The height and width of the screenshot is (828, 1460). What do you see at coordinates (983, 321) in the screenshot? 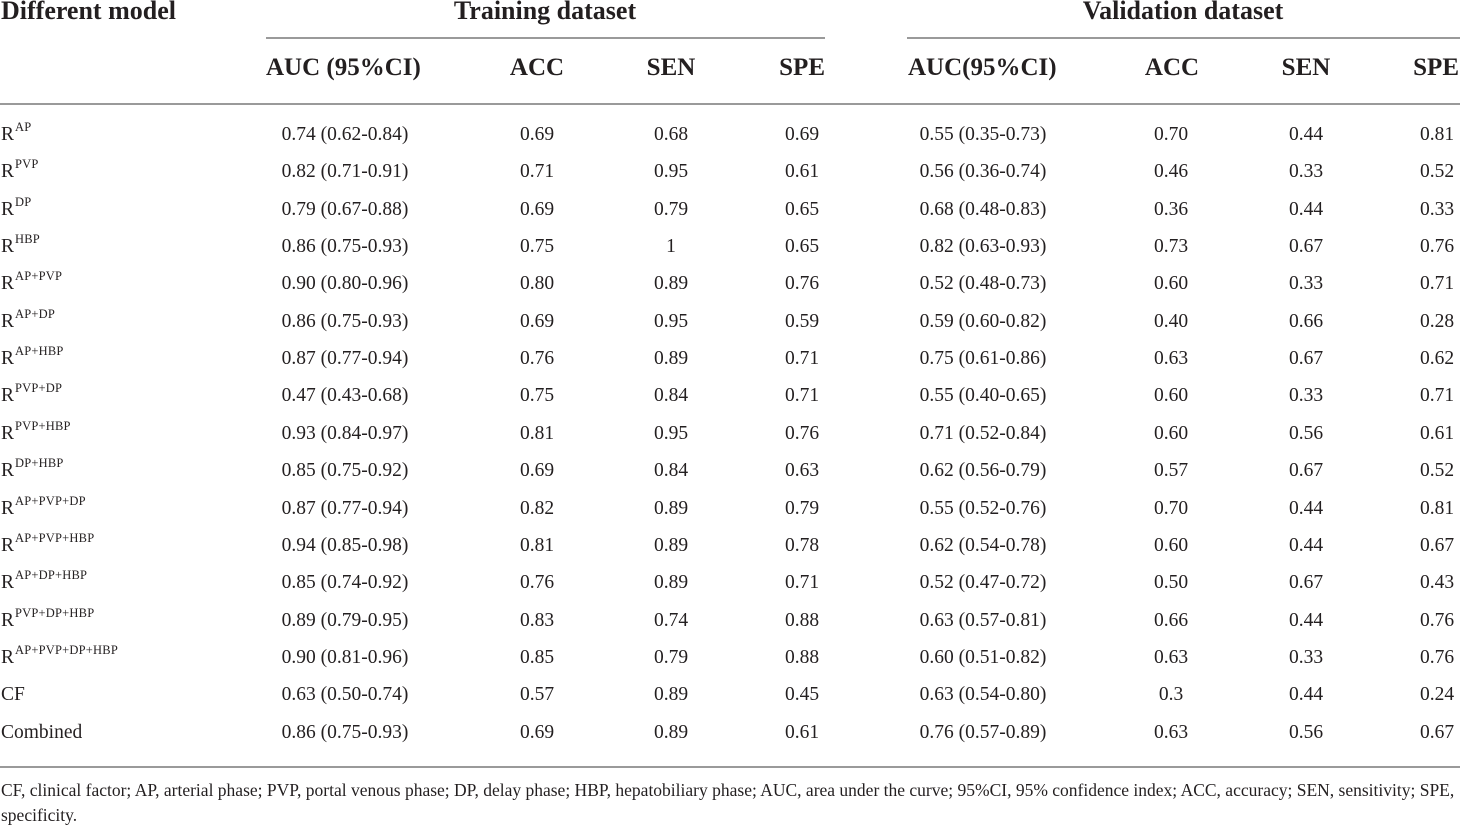
I see `table-cell: 0.59 (0.60-0.82)` at bounding box center [983, 321].